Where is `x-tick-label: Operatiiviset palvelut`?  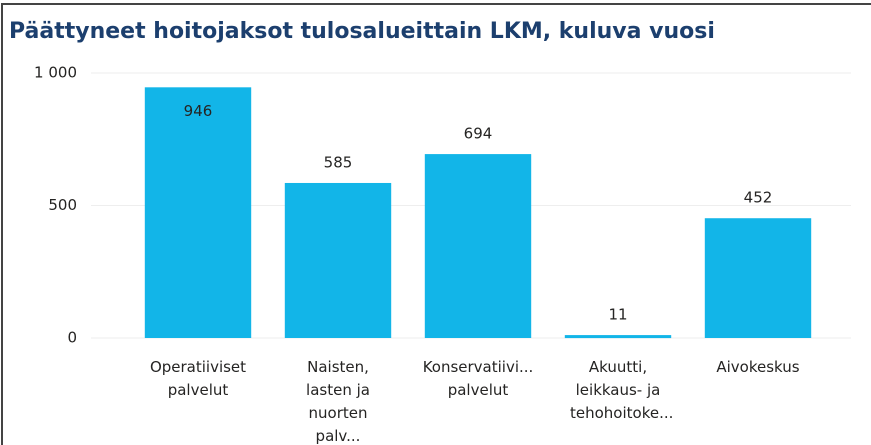 x-tick-label: Operatiiviset palvelut is located at coordinates (198, 378).